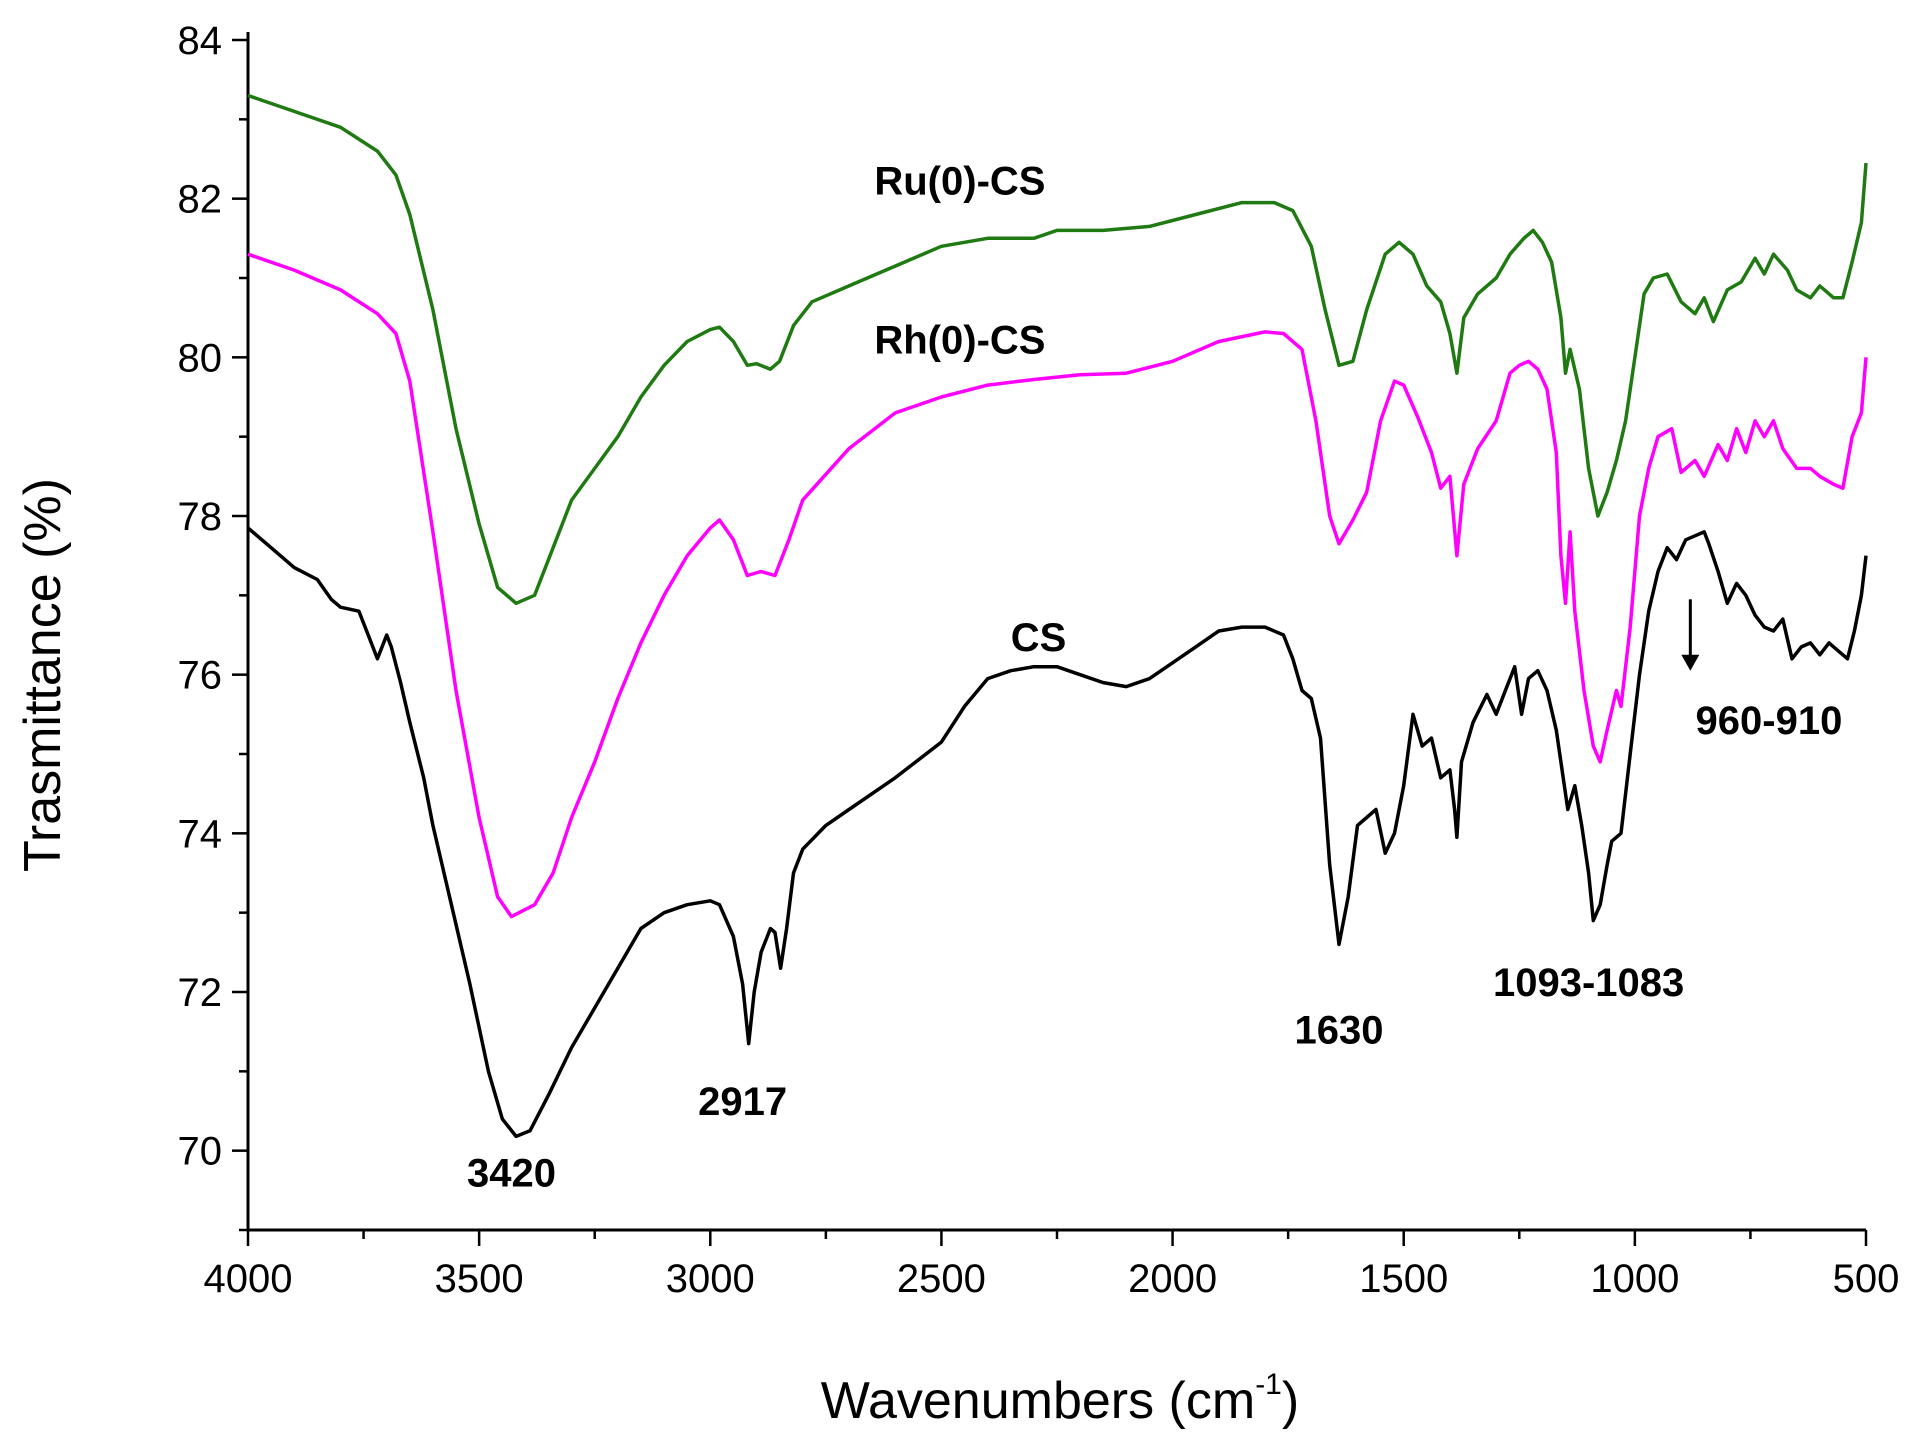 This screenshot has height=1435, width=1915. I want to click on y-tick-label: 80, so click(200, 358).